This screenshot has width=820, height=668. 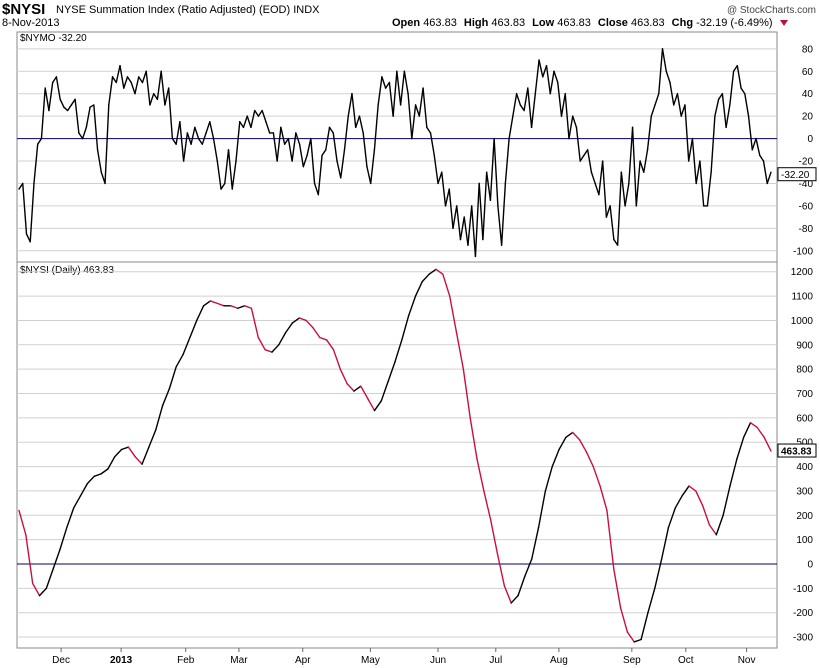 I want to click on nysi-tick-label: 1200, so click(x=802, y=272).